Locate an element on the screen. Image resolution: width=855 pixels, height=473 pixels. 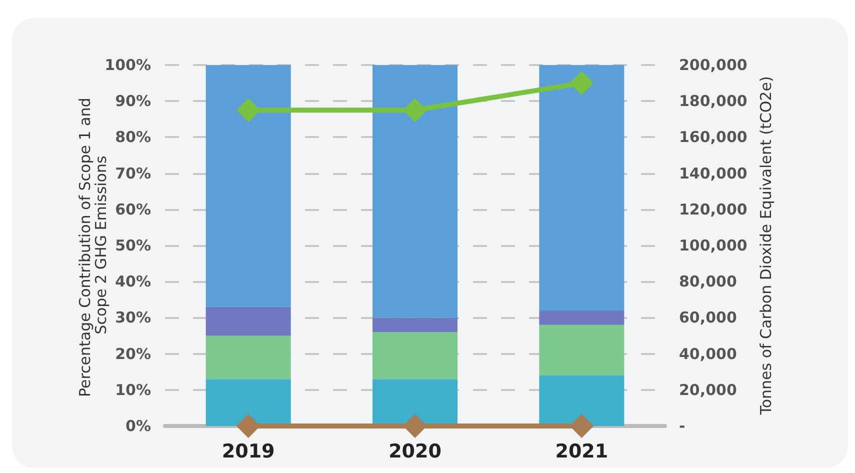
y-tick-label: 100% is located at coordinates (127, 65).